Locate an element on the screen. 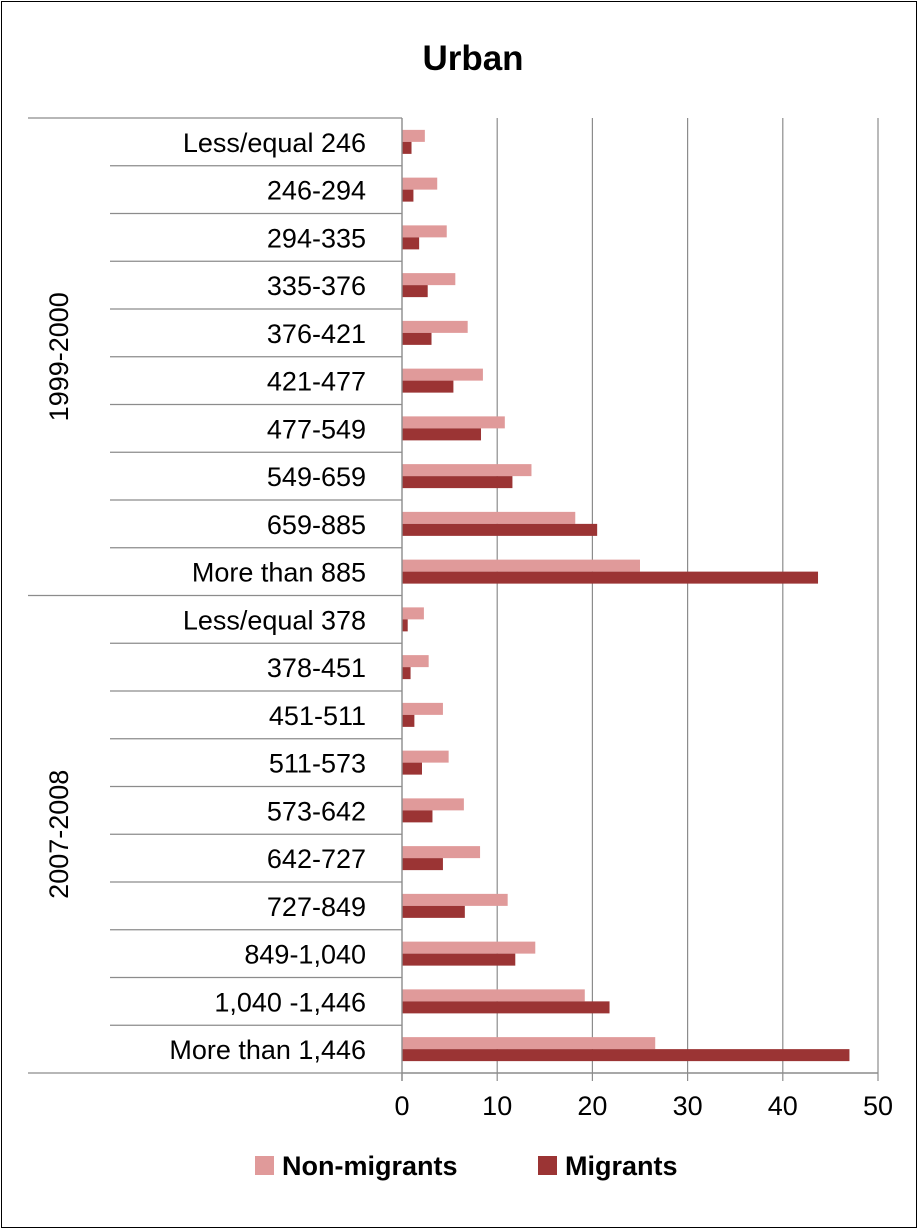  category-label: 549-659 is located at coordinates (316, 477).